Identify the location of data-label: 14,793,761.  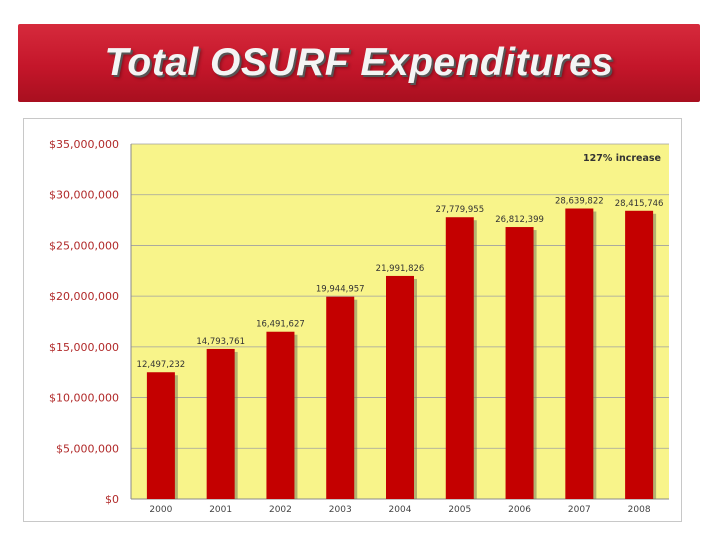
(220, 342).